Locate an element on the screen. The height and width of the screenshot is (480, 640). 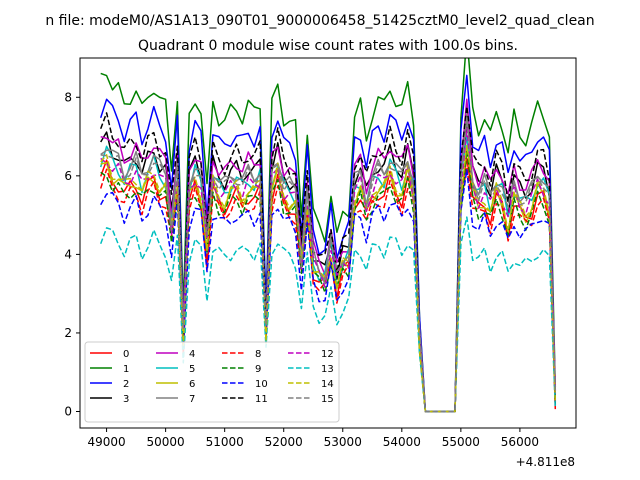
x-tick-label: 52000 is located at coordinates (284, 442).